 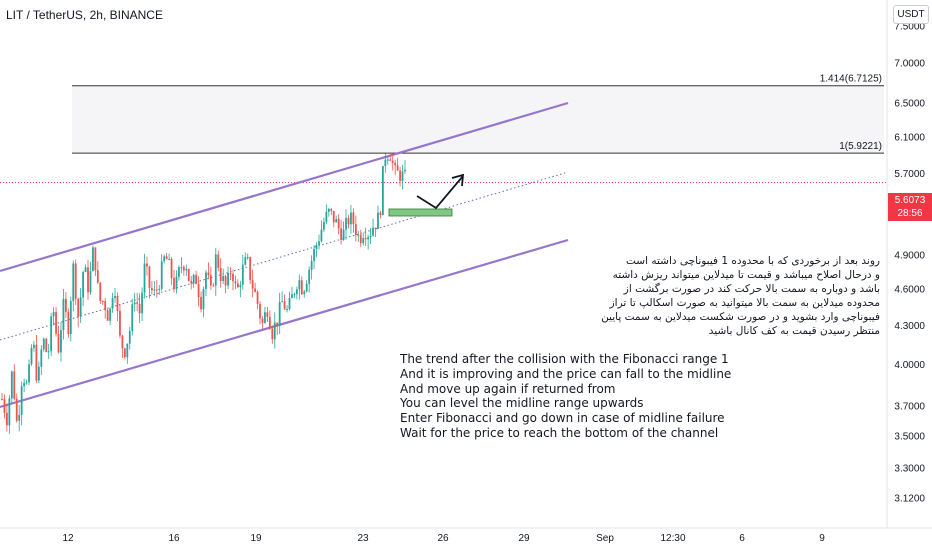 What do you see at coordinates (605, 538) in the screenshot?
I see `time-tick-label: Sep` at bounding box center [605, 538].